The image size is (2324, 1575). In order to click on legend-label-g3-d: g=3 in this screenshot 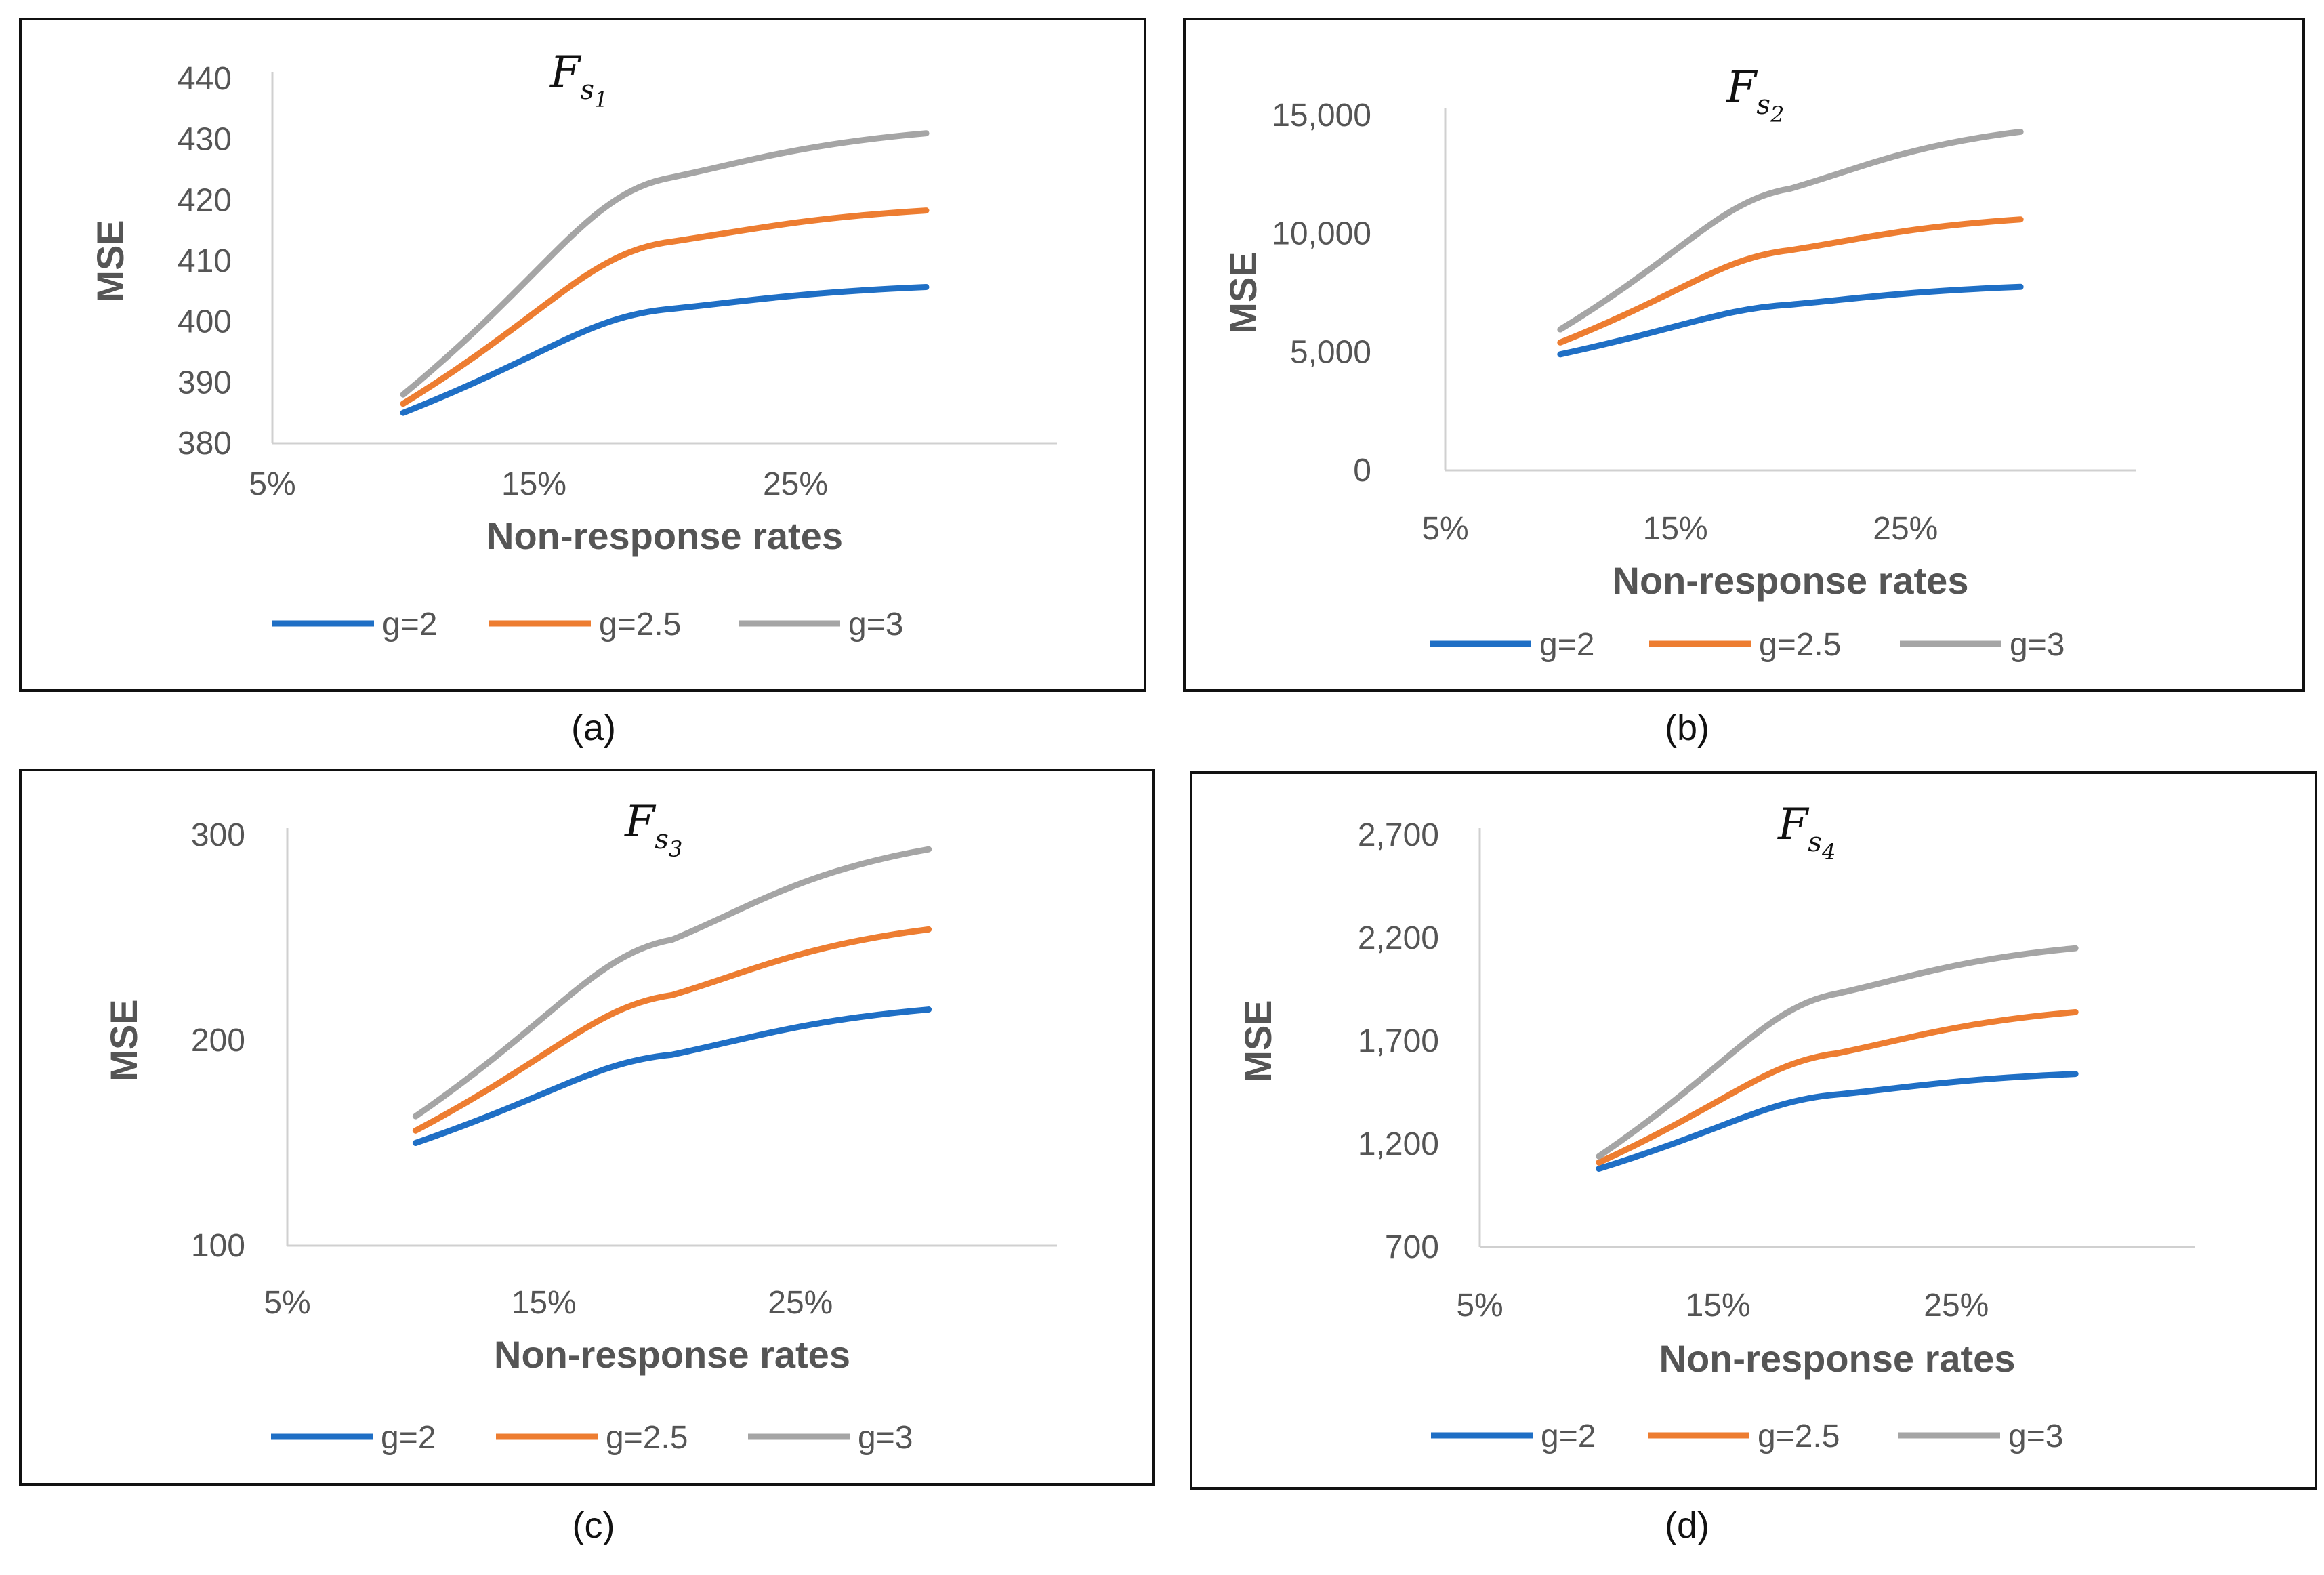, I will do `click(2035, 1436)`.